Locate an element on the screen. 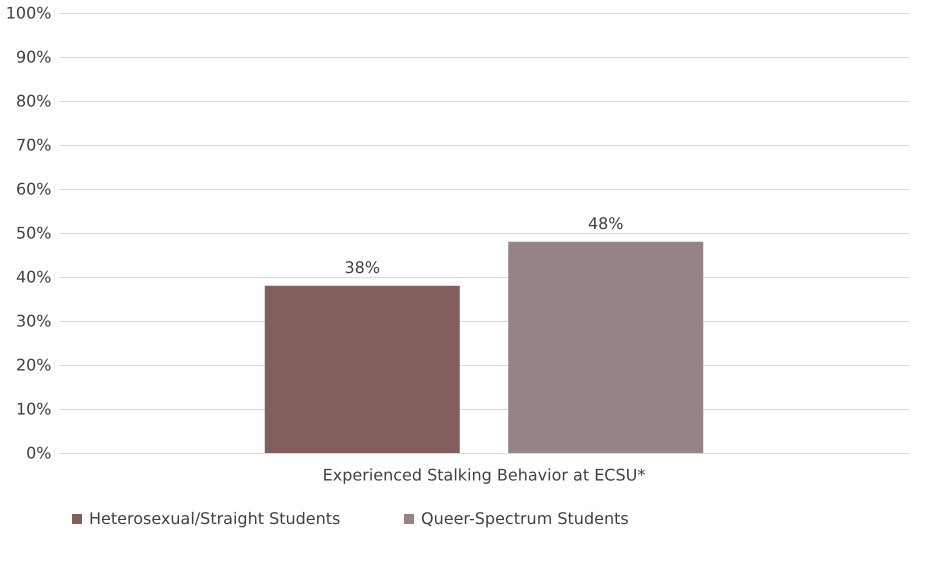 The width and height of the screenshot is (948, 577). y-tick-label: 0% is located at coordinates (39, 453).